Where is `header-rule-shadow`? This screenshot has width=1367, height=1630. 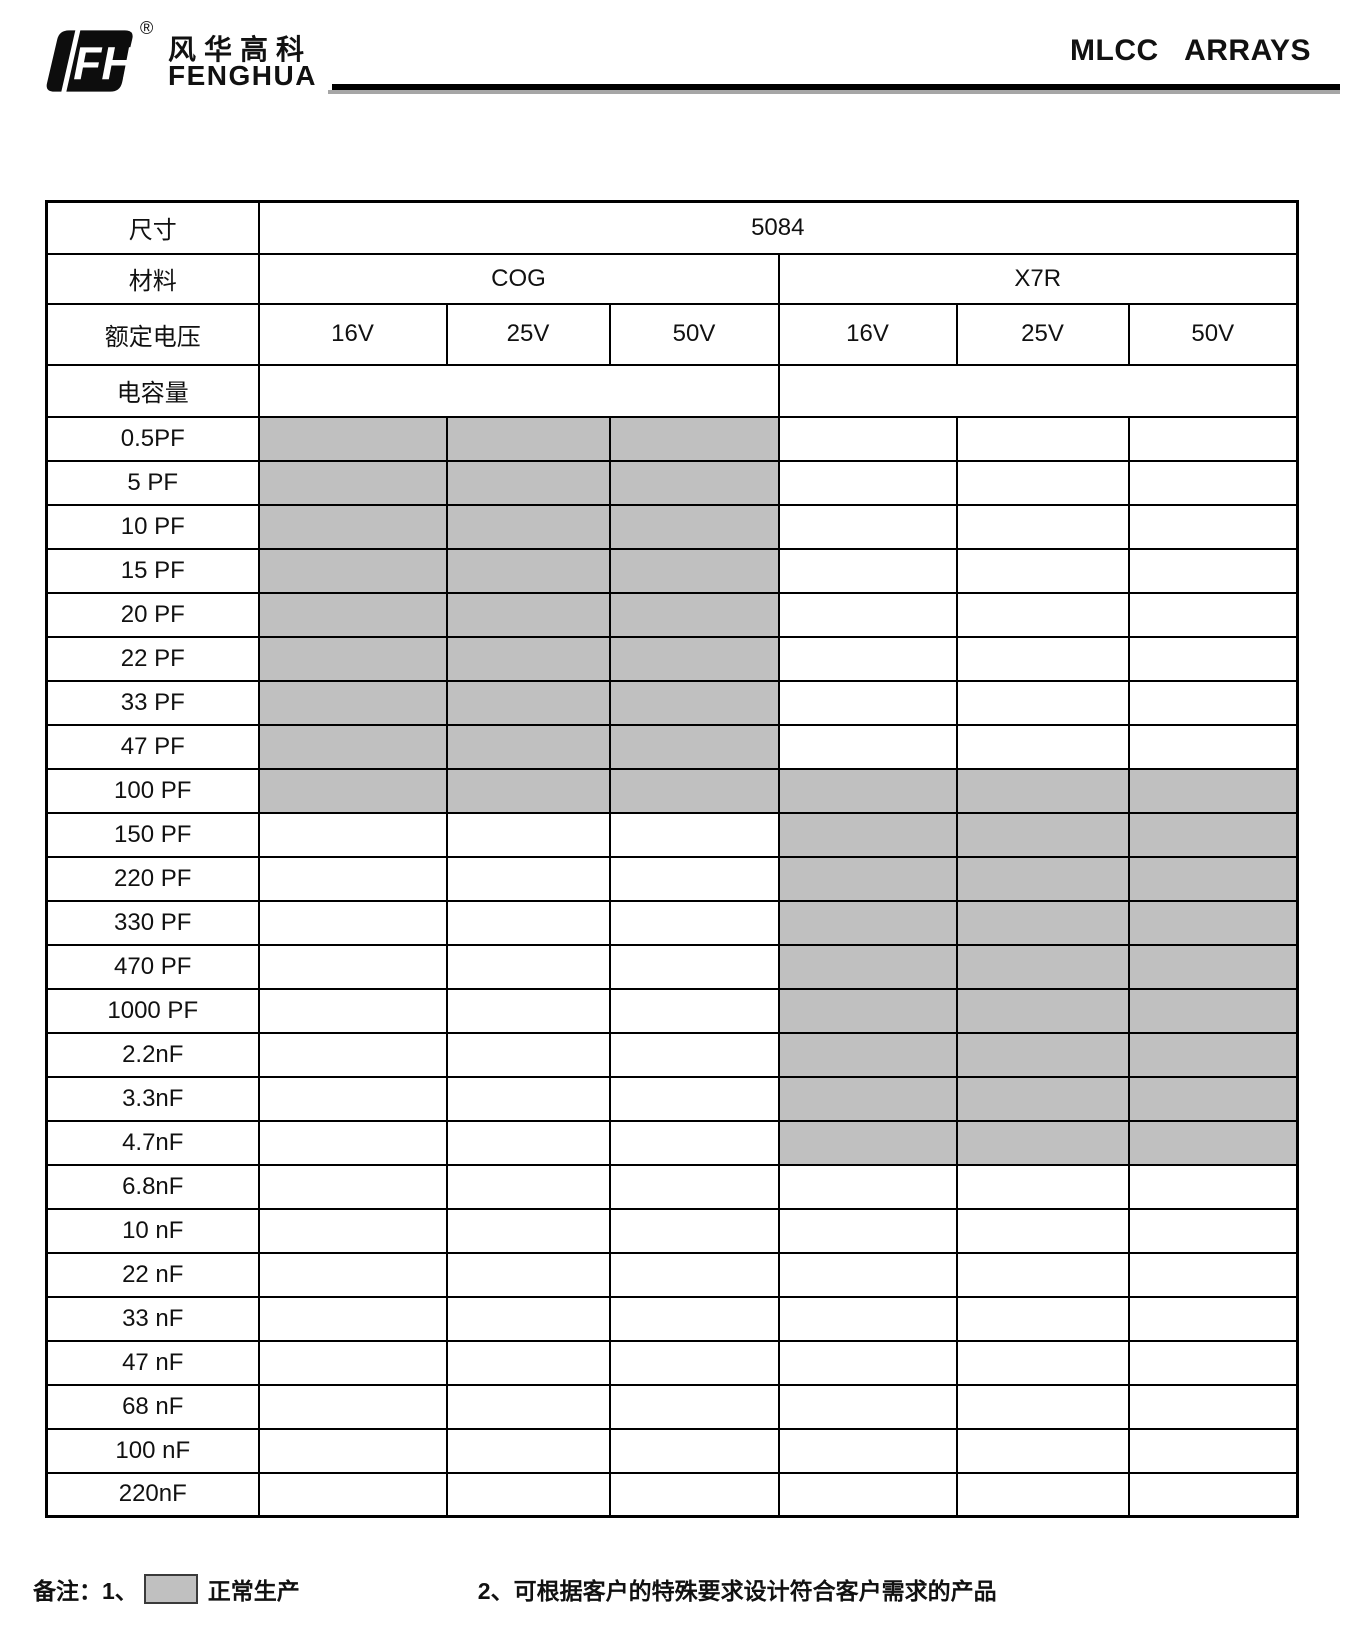
header-rule-shadow is located at coordinates (834, 92).